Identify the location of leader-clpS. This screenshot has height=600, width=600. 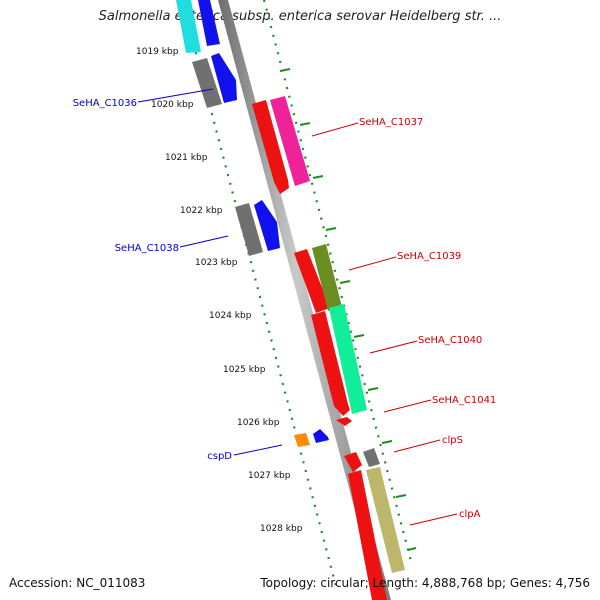
(417, 446).